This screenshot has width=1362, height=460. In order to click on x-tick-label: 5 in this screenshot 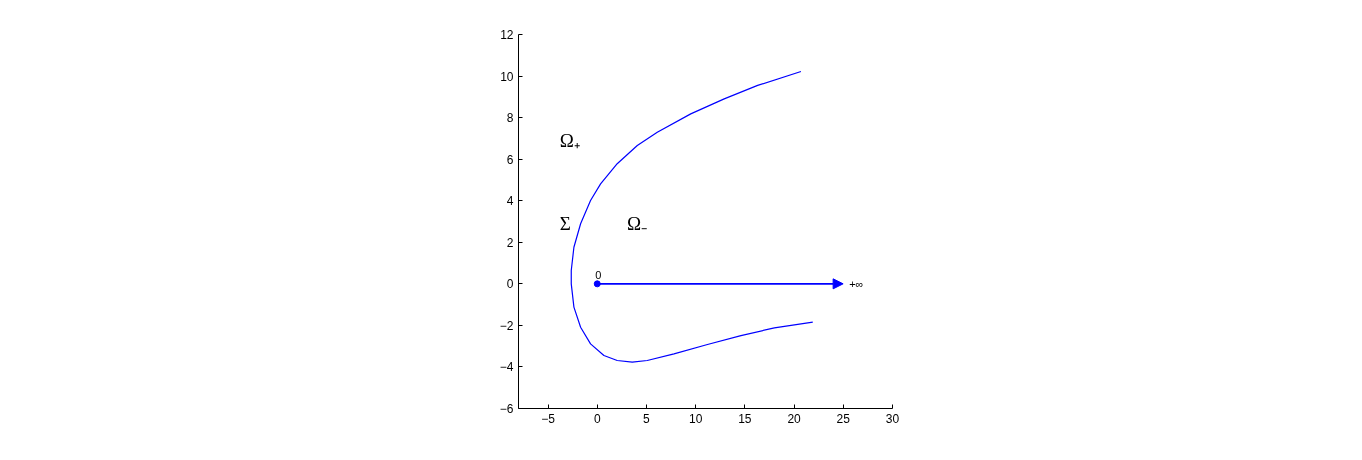, I will do `click(647, 418)`.